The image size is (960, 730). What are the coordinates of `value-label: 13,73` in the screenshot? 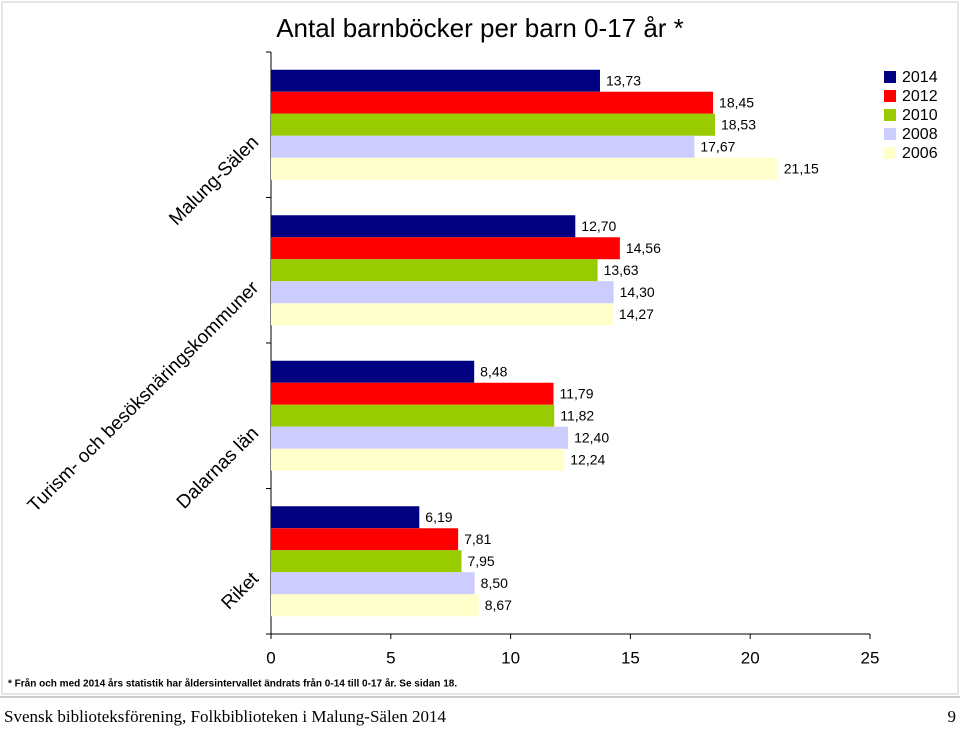 It's located at (623, 80).